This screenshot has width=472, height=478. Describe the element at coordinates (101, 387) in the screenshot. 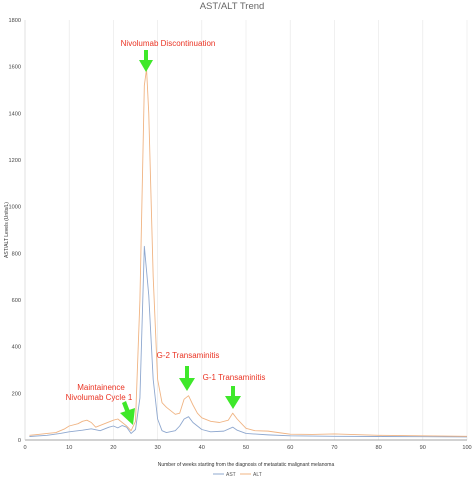

I see `annotation-maintainence: Maintainence` at that location.